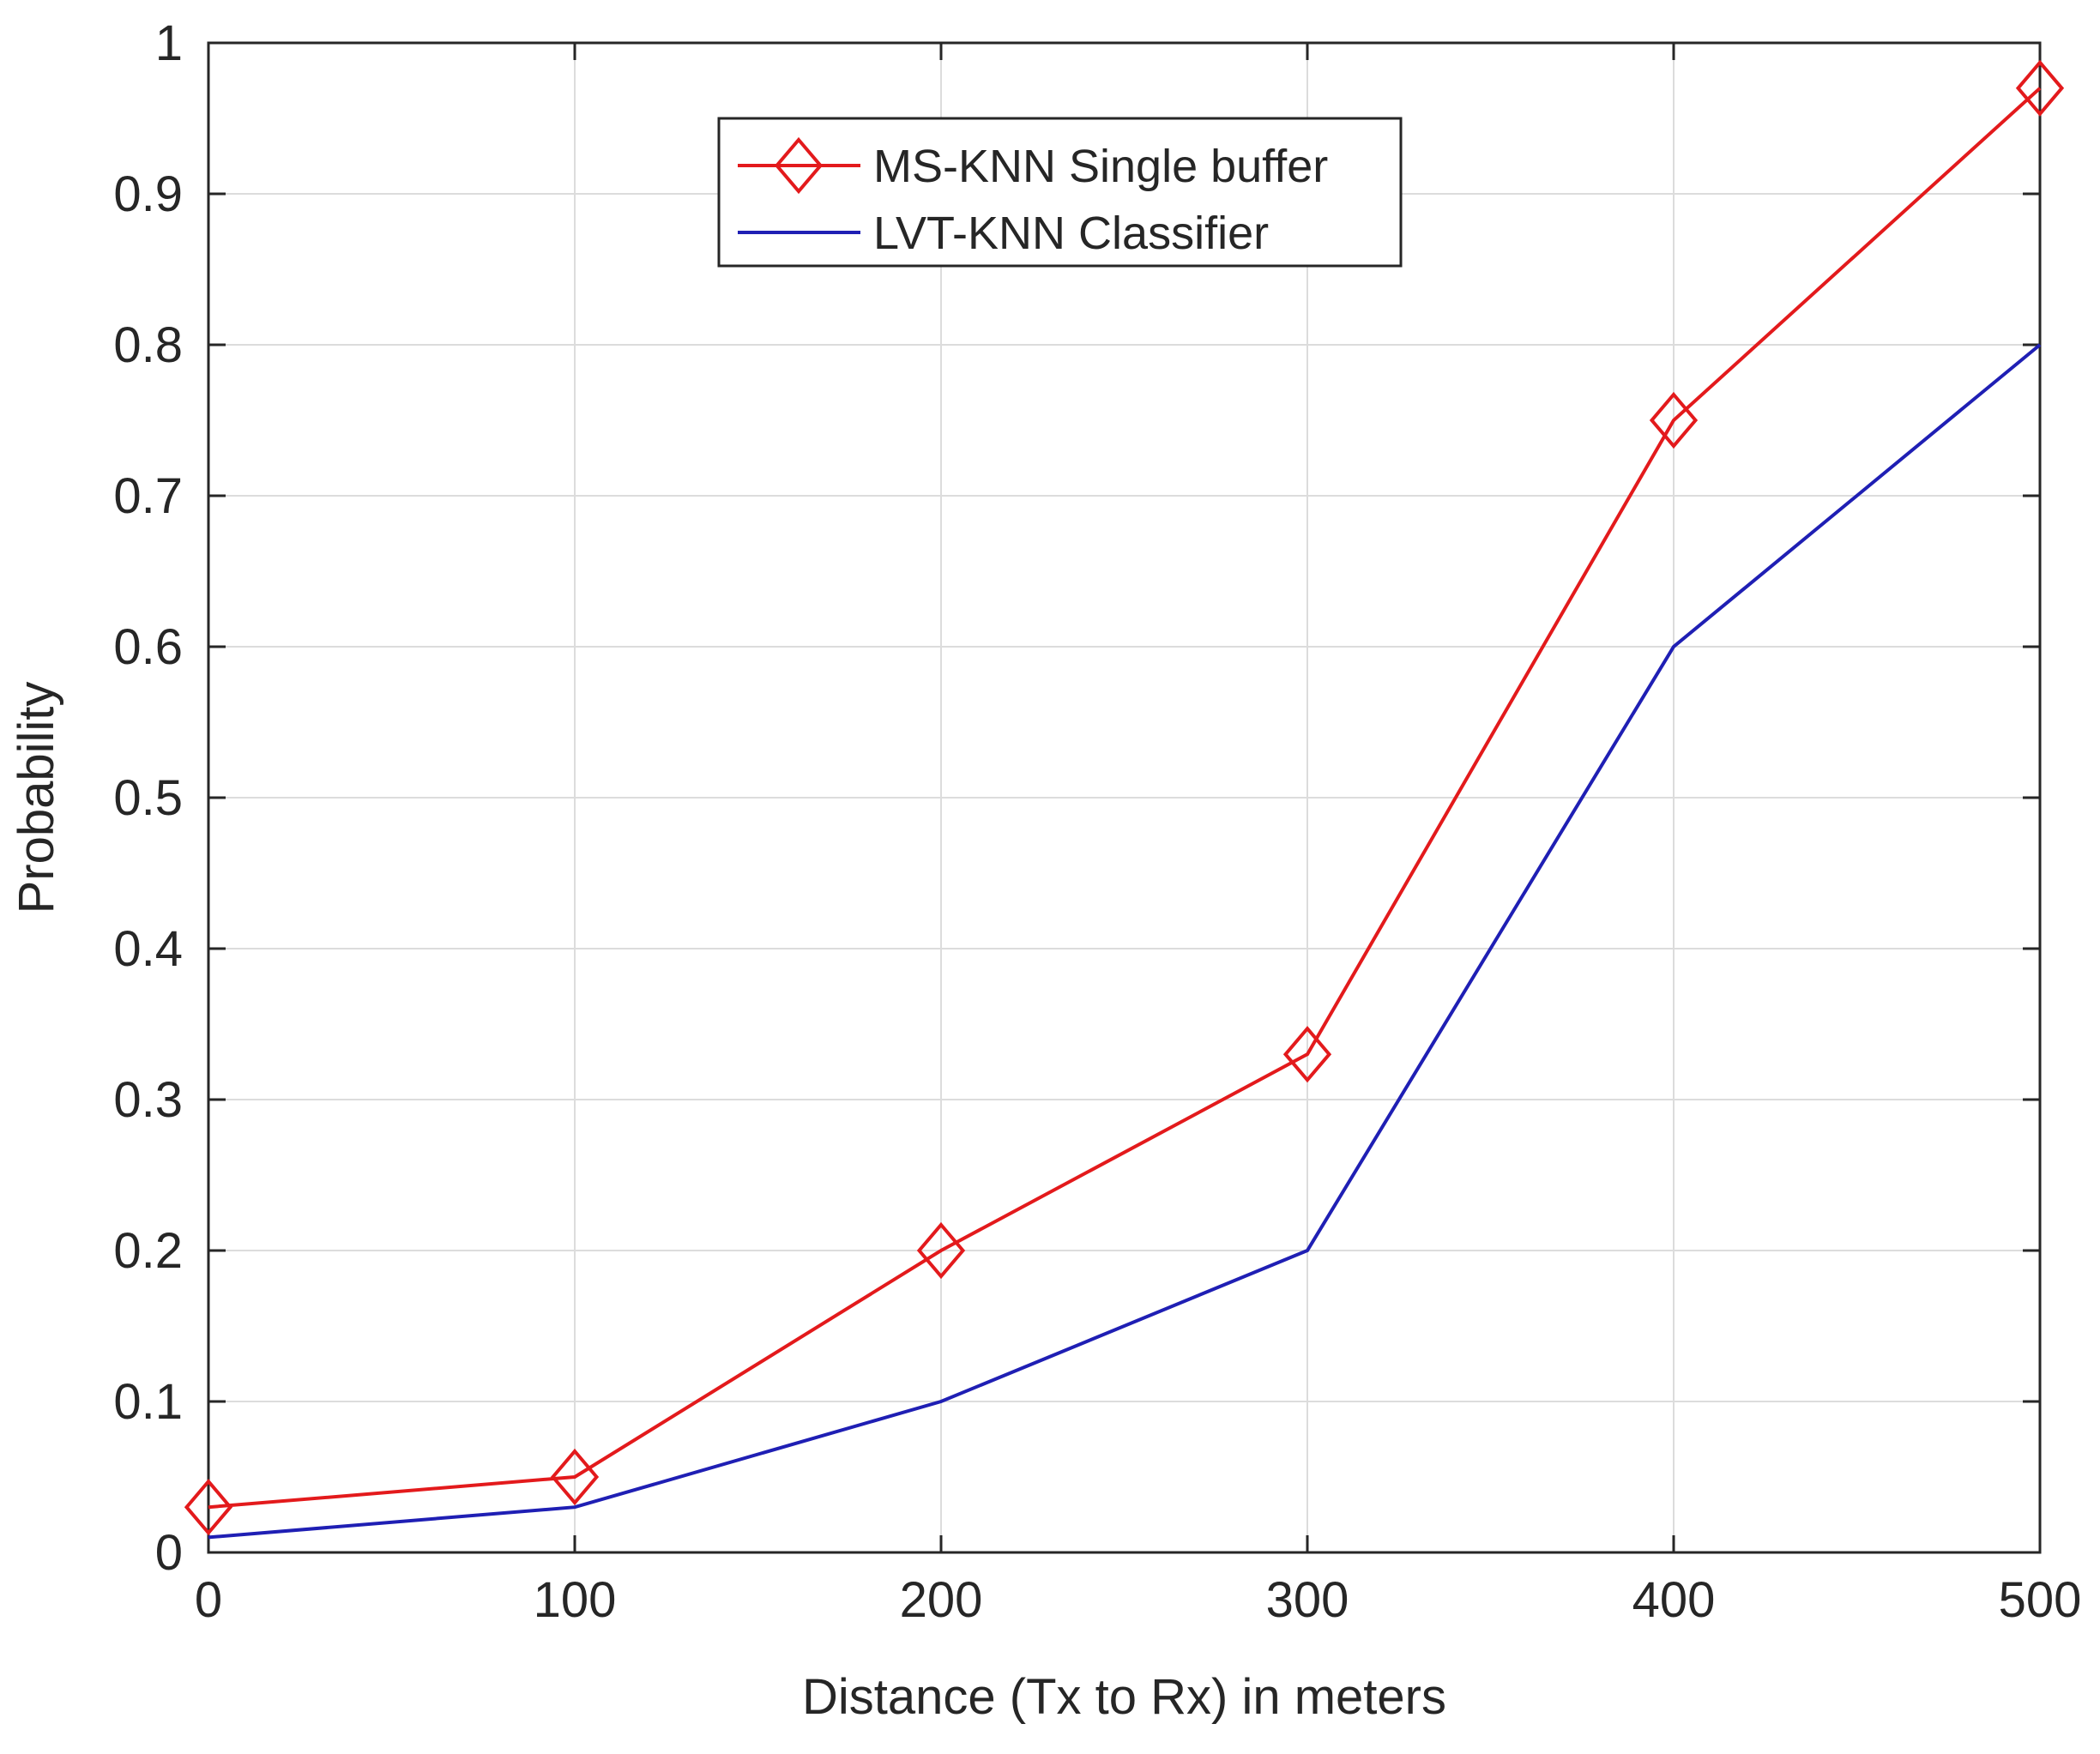 The width and height of the screenshot is (2100, 1754). Describe the element at coordinates (148, 949) in the screenshot. I see `y-tick-label: 0.4` at that location.